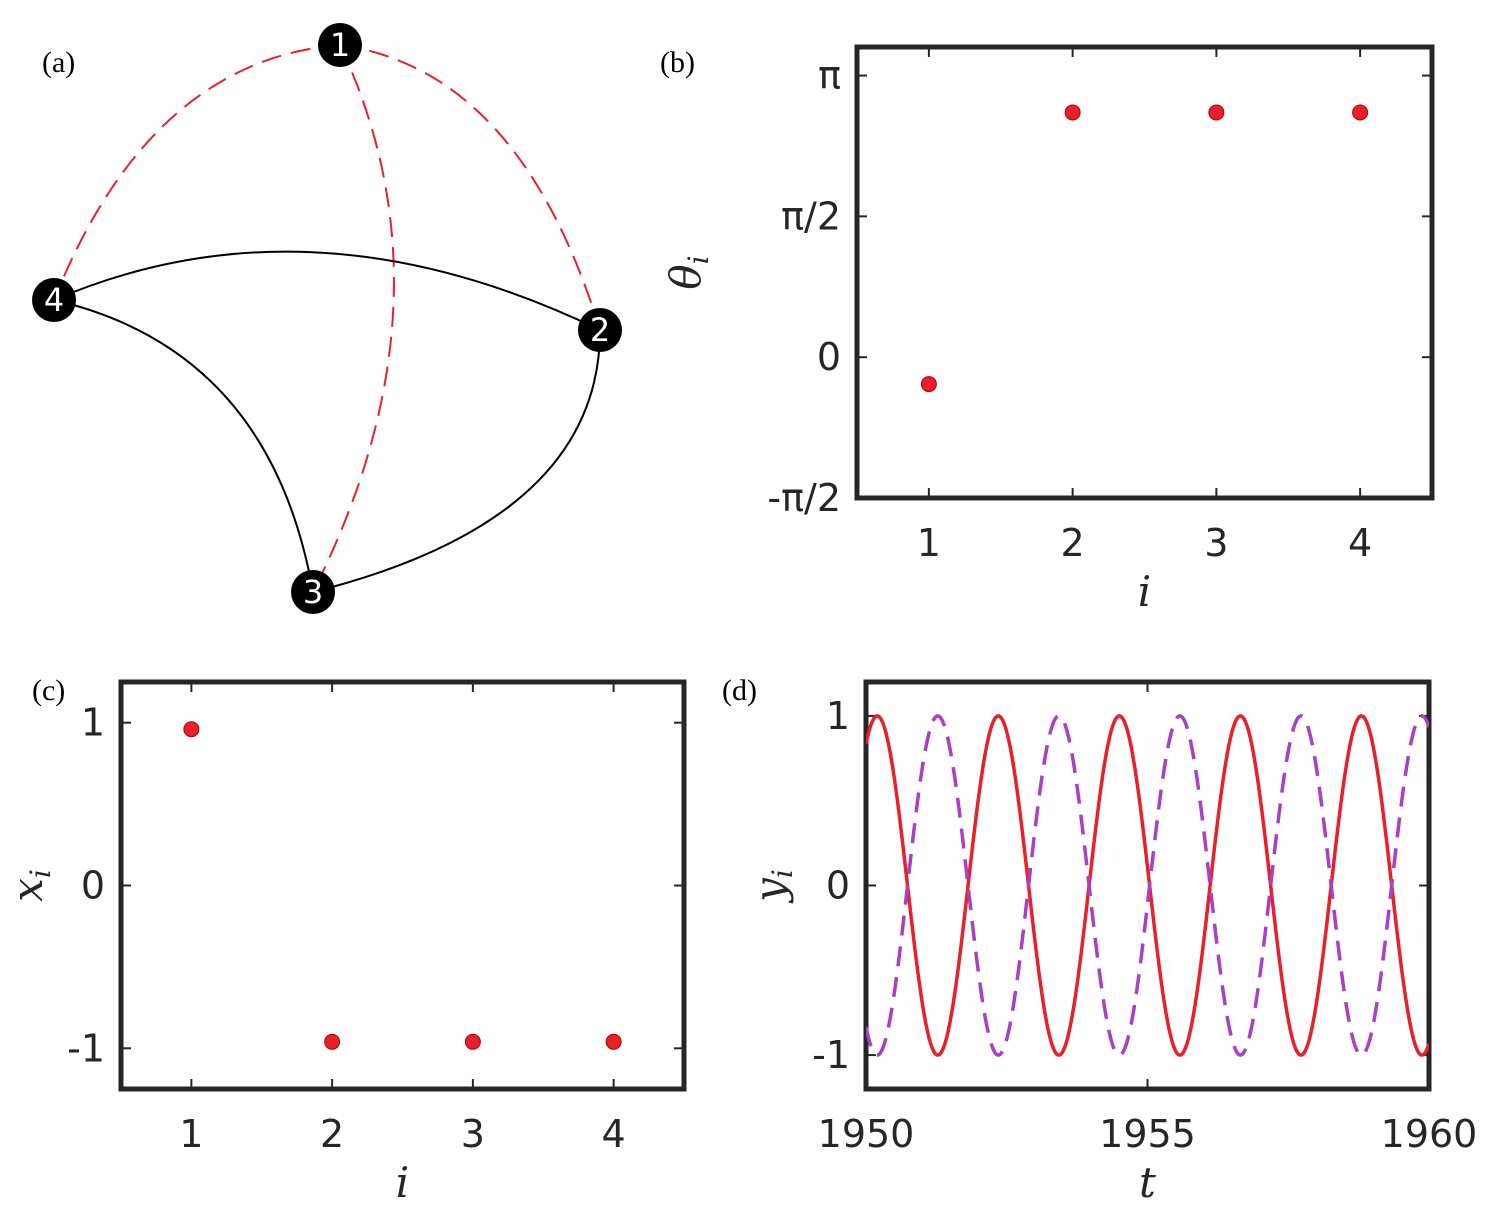  What do you see at coordinates (1147, 1134) in the screenshot?
I see `x-tick-label: 1955` at bounding box center [1147, 1134].